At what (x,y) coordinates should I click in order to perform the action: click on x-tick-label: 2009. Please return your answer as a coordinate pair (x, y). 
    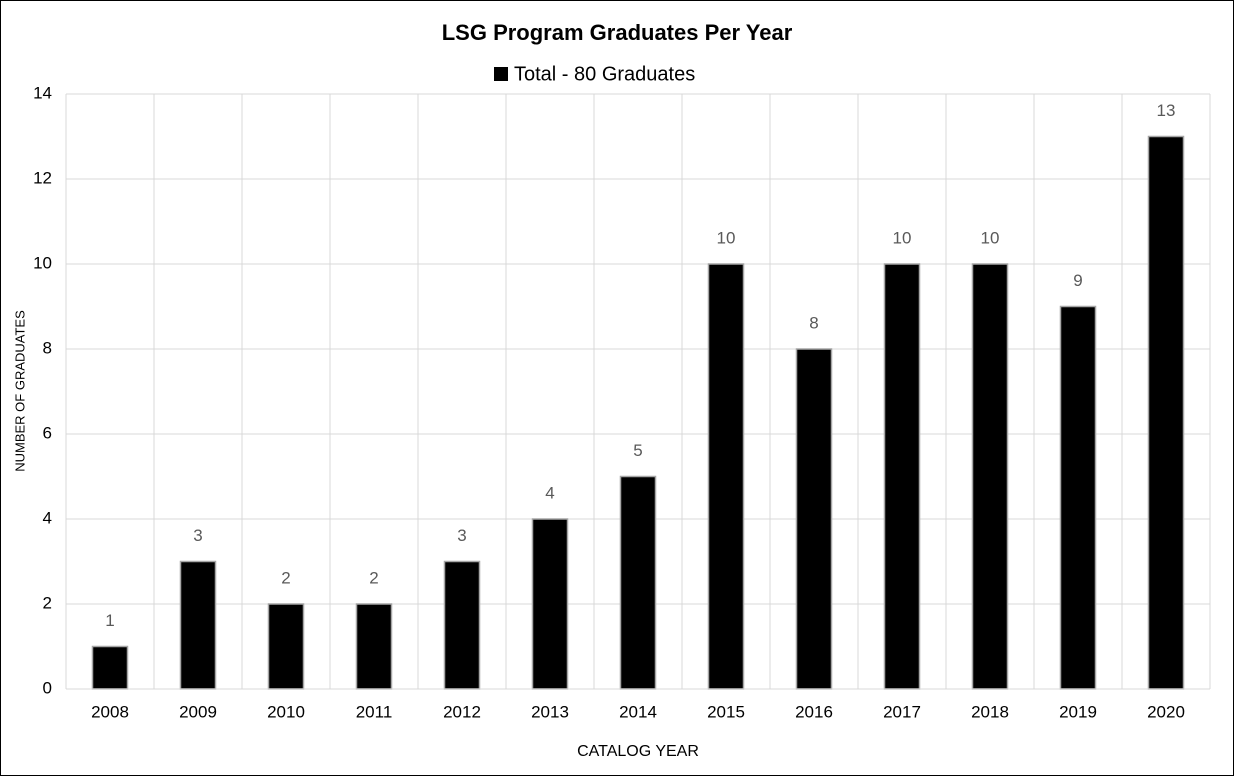
    Looking at the image, I should click on (198, 711).